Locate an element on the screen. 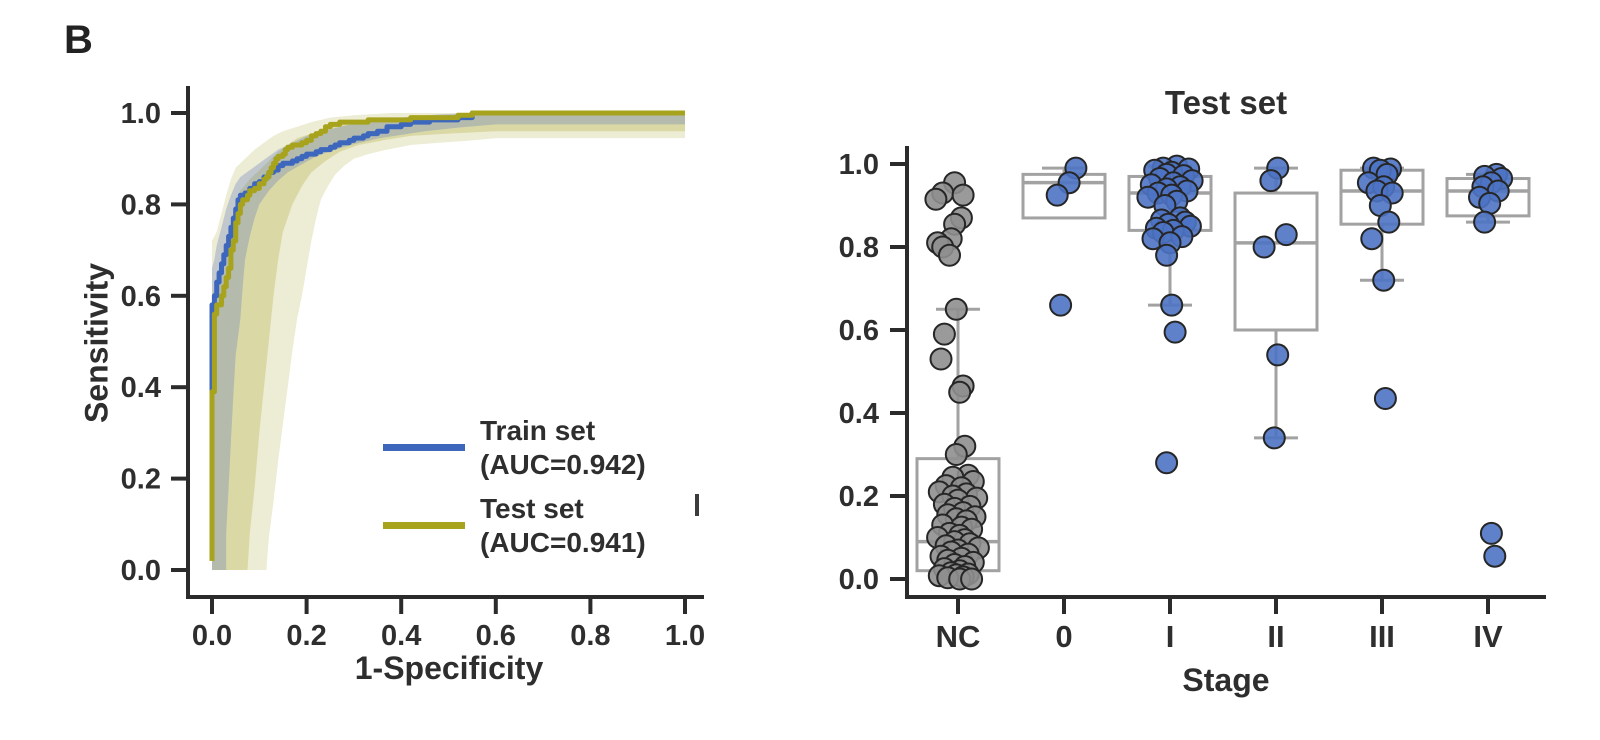 This screenshot has width=1600, height=740. roc-y-tick-label: 0.0 is located at coordinates (141, 571).